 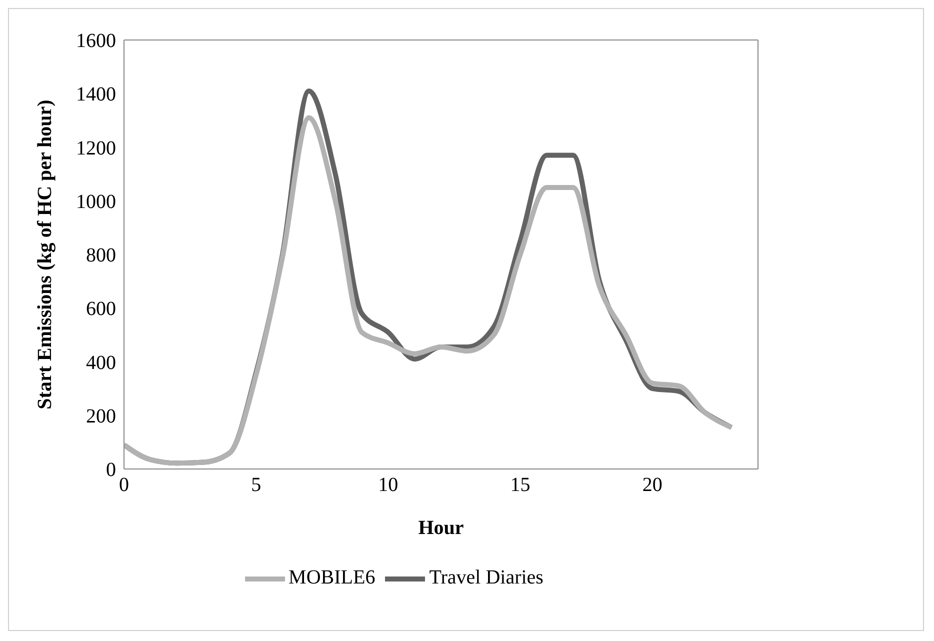 What do you see at coordinates (520, 485) in the screenshot?
I see `x-tick-label: 15` at bounding box center [520, 485].